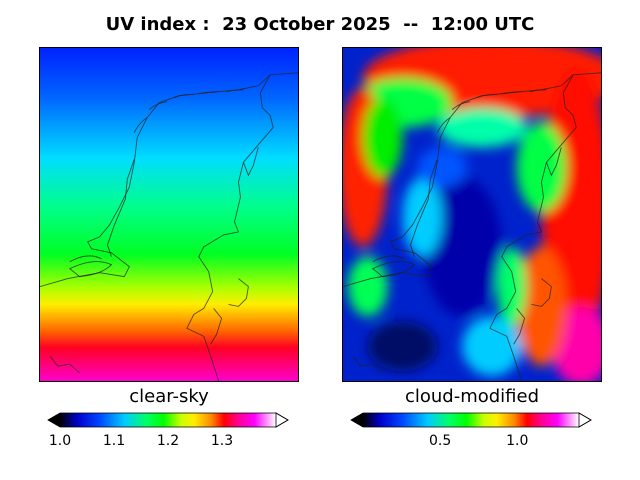 This screenshot has height=480, width=640. I want to click on clear-sky-colorbar, so click(168, 420).